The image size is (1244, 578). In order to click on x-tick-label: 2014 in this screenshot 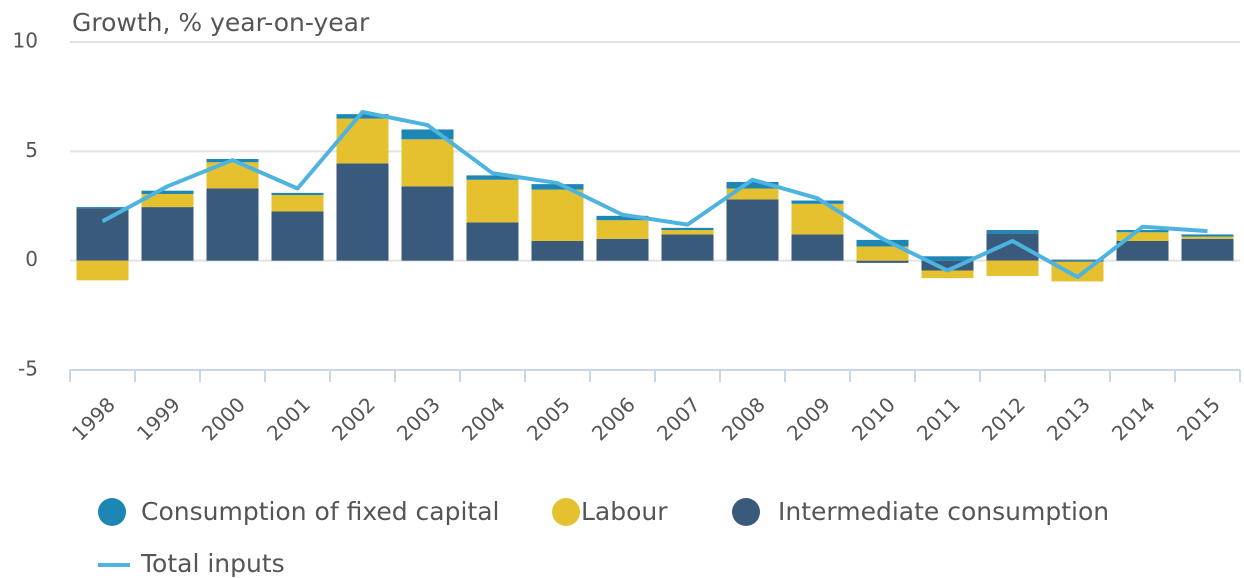, I will do `click(1133, 418)`.